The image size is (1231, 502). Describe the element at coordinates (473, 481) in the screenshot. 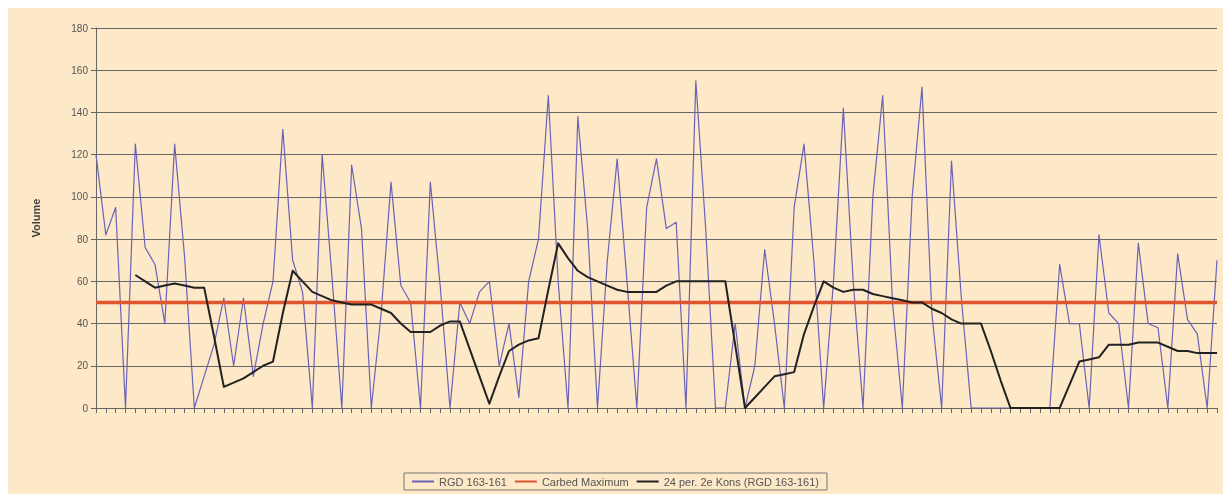

I see `legend-label: RGD 163-161` at that location.